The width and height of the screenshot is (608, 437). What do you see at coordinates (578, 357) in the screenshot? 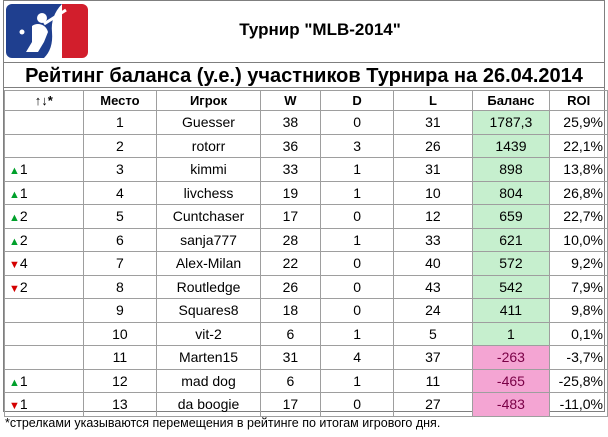
I see `roi-cell: -3,7%` at bounding box center [578, 357].